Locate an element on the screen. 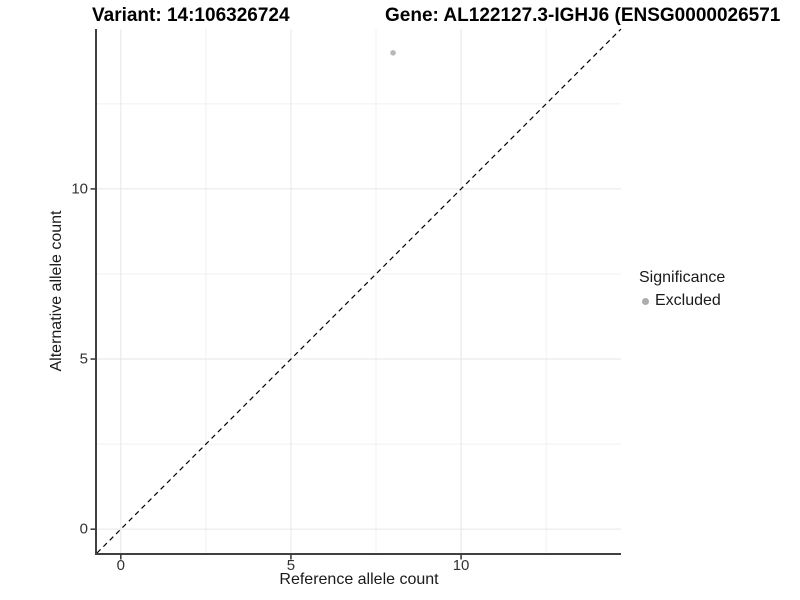  x-axis-title: Reference allele count is located at coordinates (359, 579).